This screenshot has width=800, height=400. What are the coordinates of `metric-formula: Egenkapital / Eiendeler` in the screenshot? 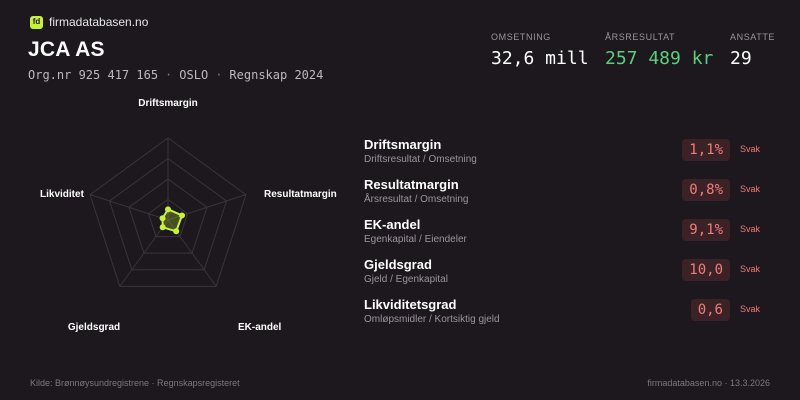 It's located at (415, 239).